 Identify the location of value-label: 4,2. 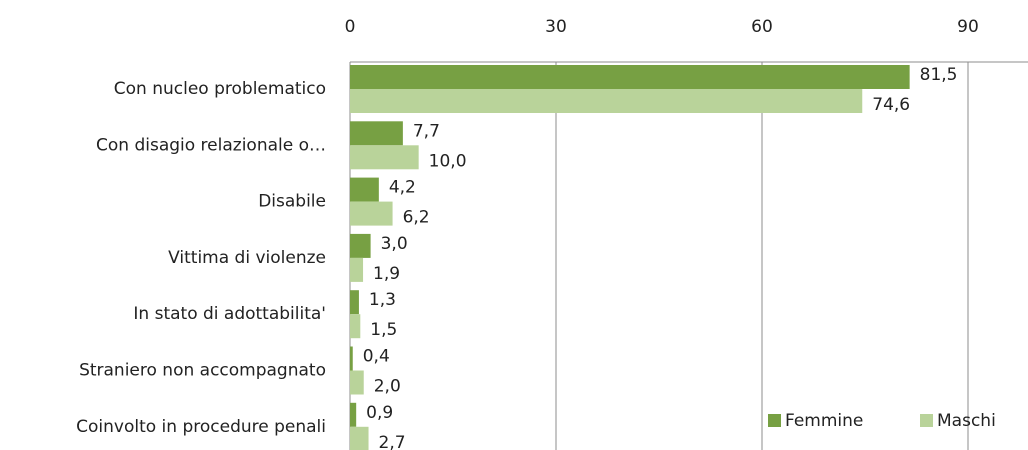
(402, 188).